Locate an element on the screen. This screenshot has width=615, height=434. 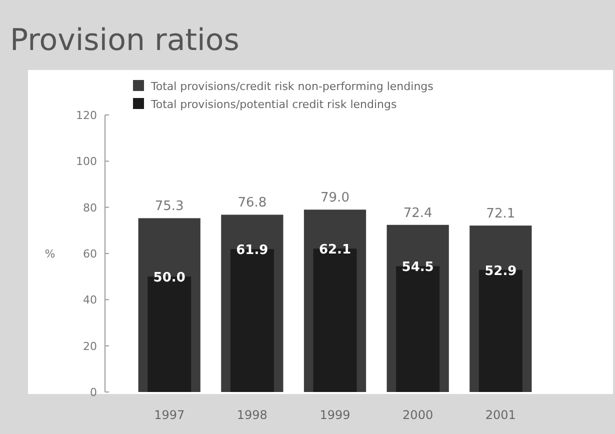
x-tick-label: 1999 is located at coordinates (335, 415).